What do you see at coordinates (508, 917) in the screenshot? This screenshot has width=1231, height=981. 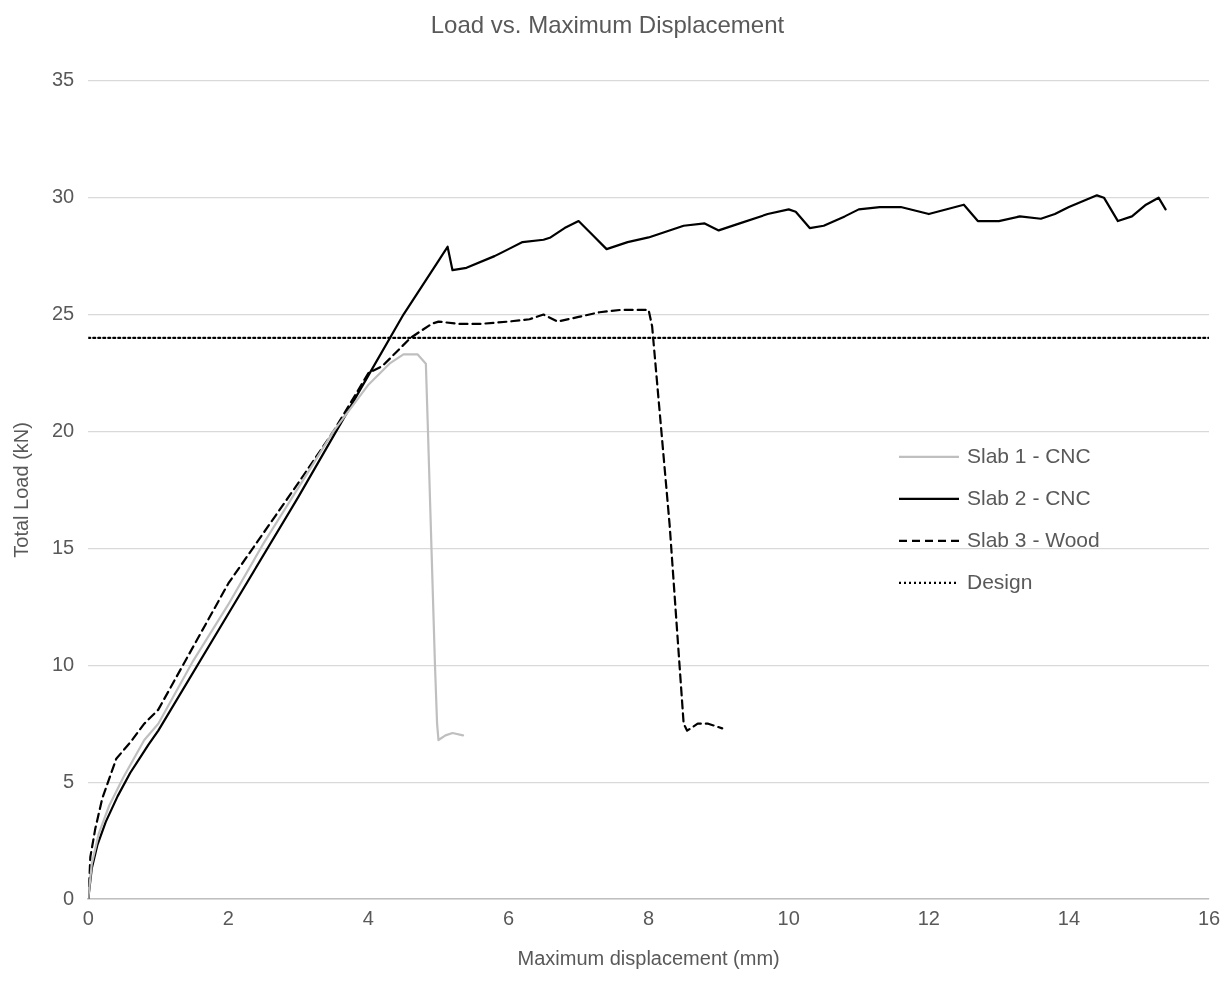 I see `x-tick-label: 6` at bounding box center [508, 917].